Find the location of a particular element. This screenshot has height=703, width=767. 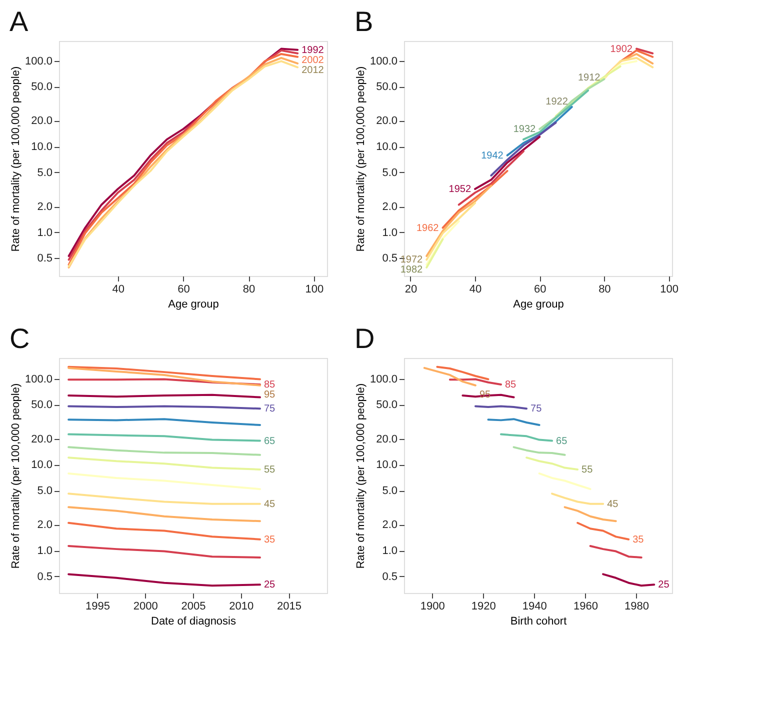

x-tick-label: 2000 is located at coordinates (145, 606).